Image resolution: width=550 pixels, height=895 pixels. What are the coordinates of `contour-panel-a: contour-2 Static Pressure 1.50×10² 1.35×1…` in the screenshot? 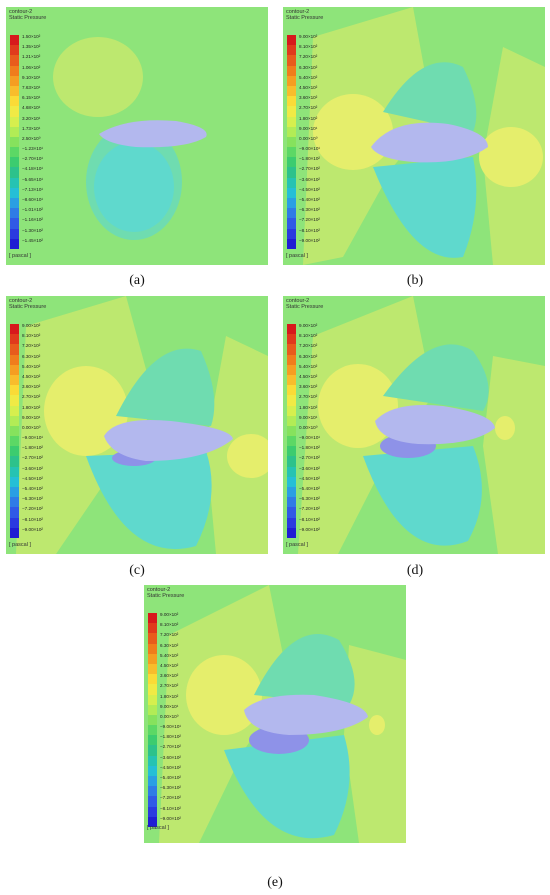 It's located at (137, 136).